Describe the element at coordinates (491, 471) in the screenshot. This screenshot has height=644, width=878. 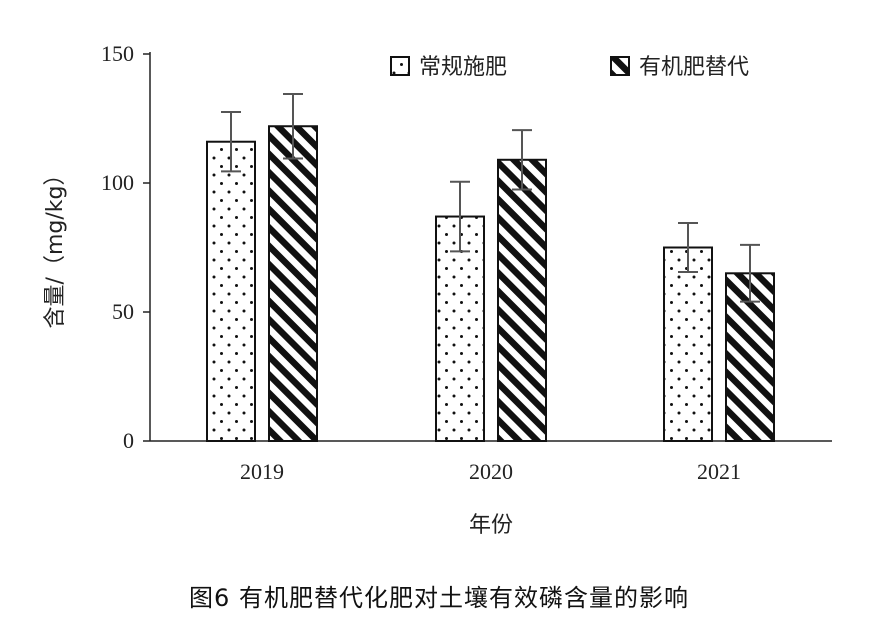
I see `x-tick-label: 2020` at that location.